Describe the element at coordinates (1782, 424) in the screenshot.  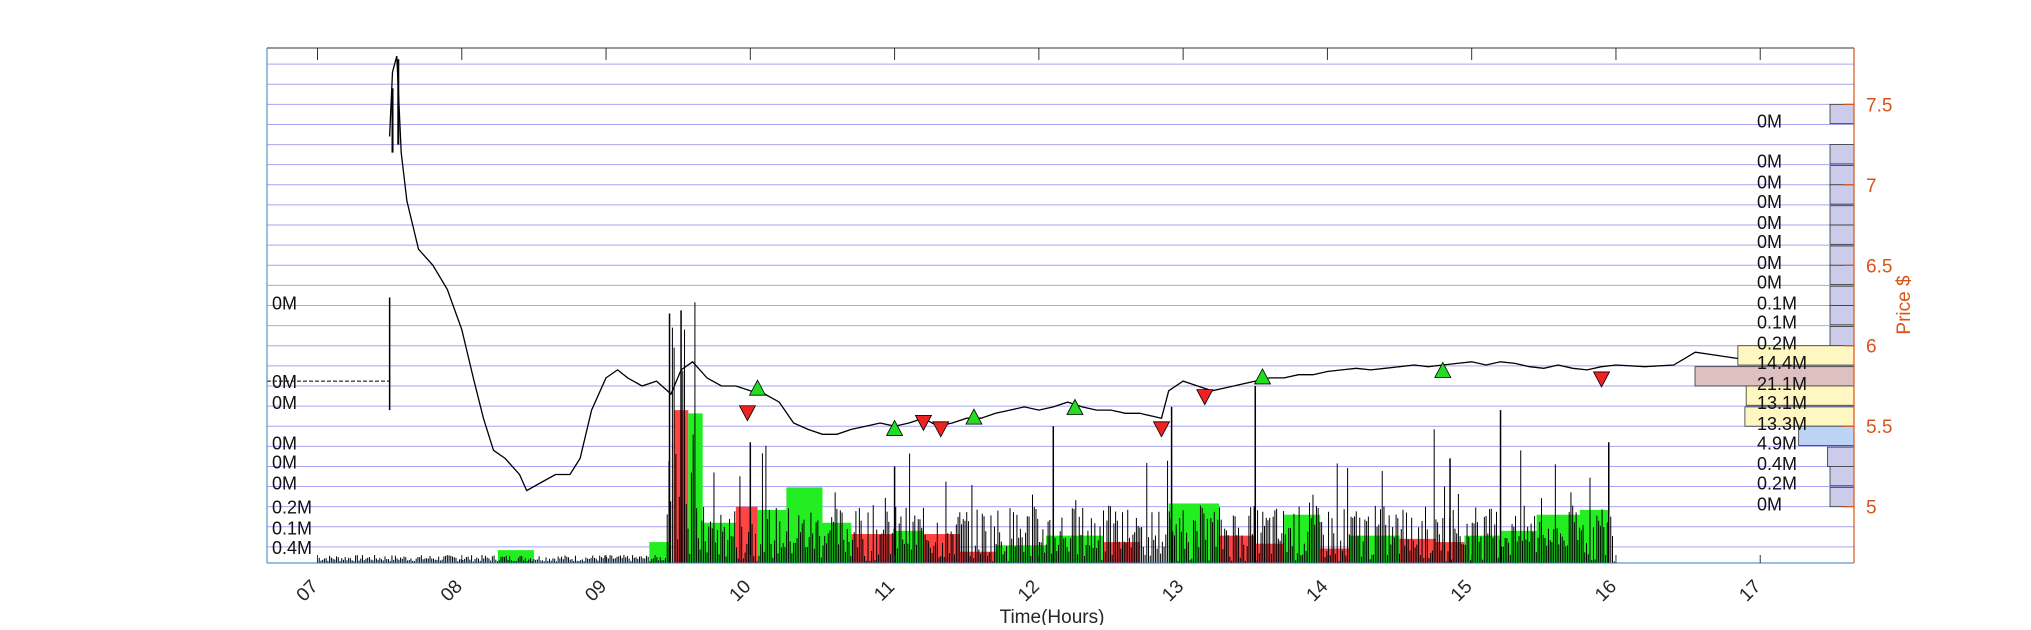
I see `volume-profile-label: 13.3M` at that location.